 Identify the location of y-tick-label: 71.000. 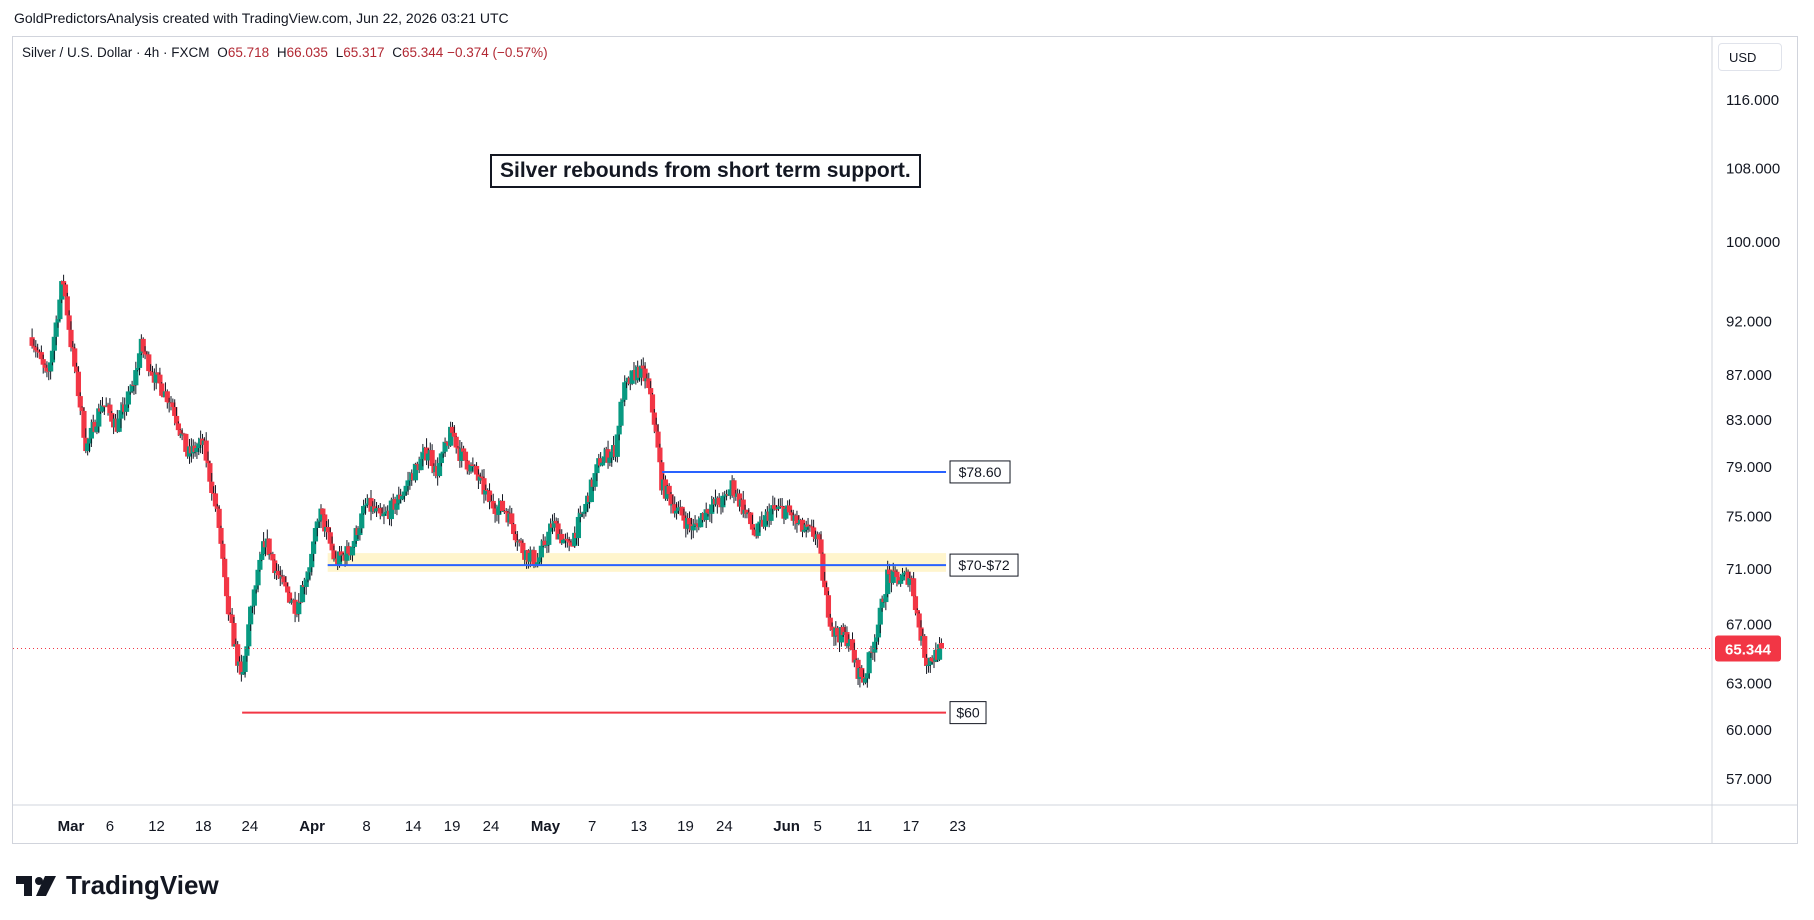
(1749, 569).